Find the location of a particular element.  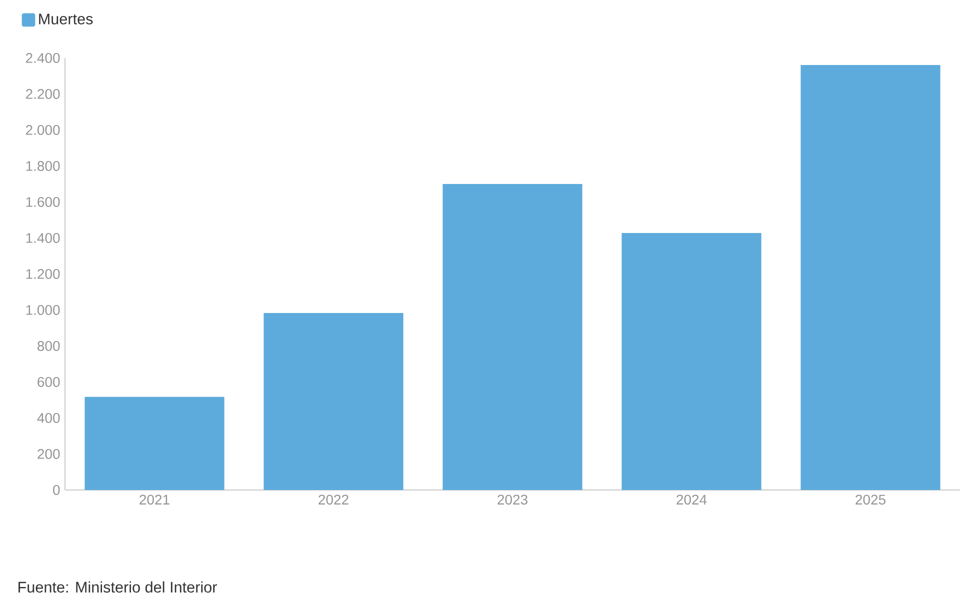

y-tick-label: 2.400 is located at coordinates (43, 58).